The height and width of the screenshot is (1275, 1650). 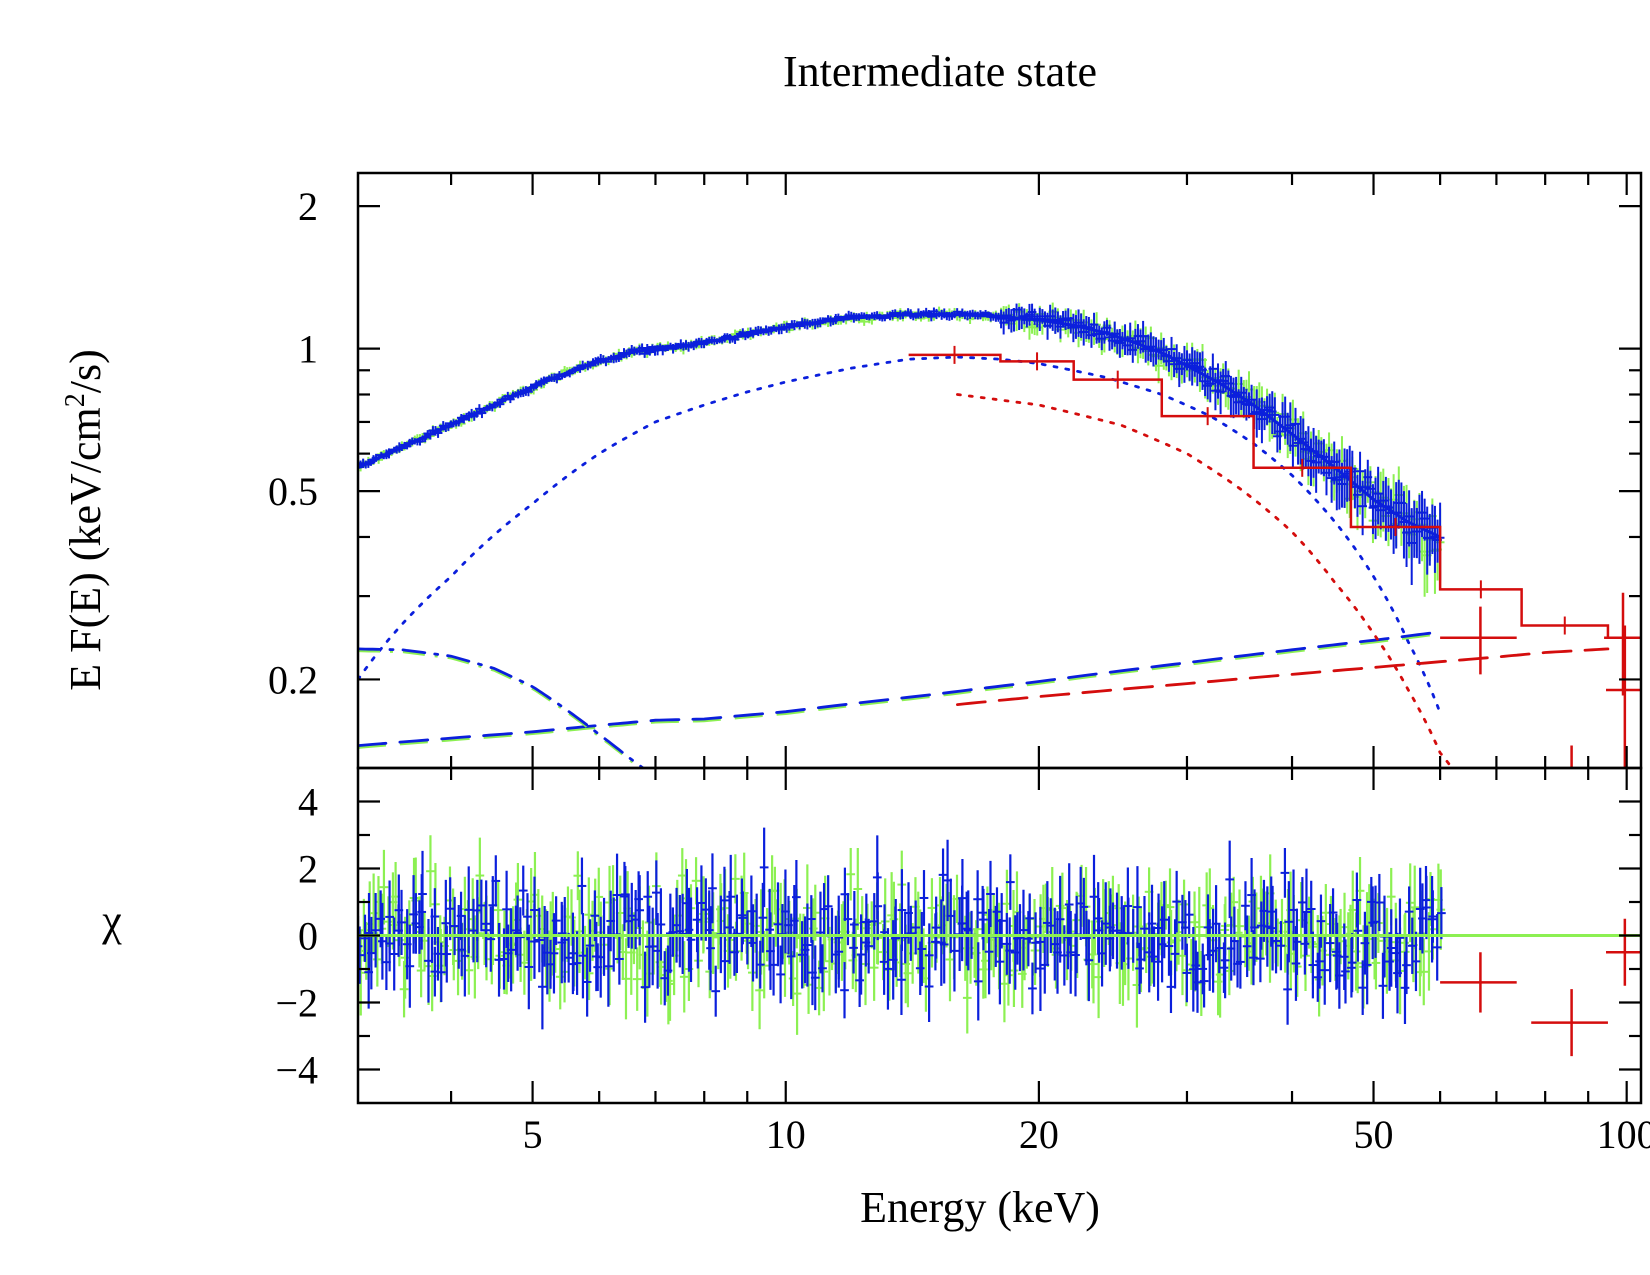 I want to click on spectrum-green-dashed-component, so click(x=899, y=690).